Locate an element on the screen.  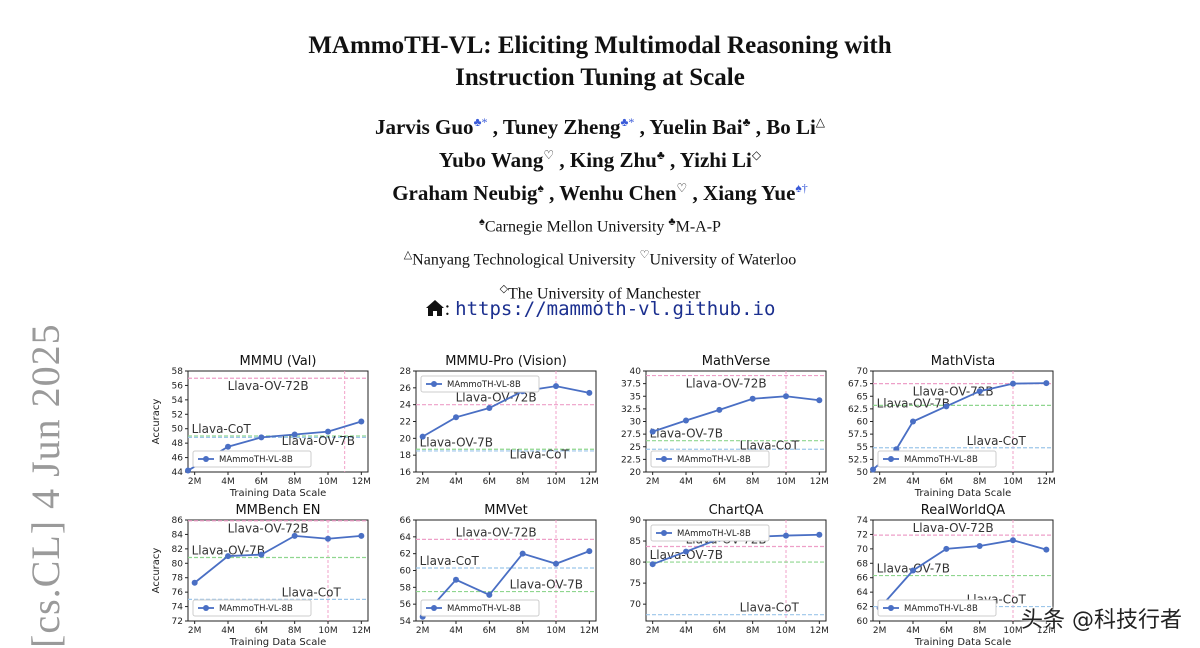
y-tick-label: 74 is located at coordinates (863, 521).